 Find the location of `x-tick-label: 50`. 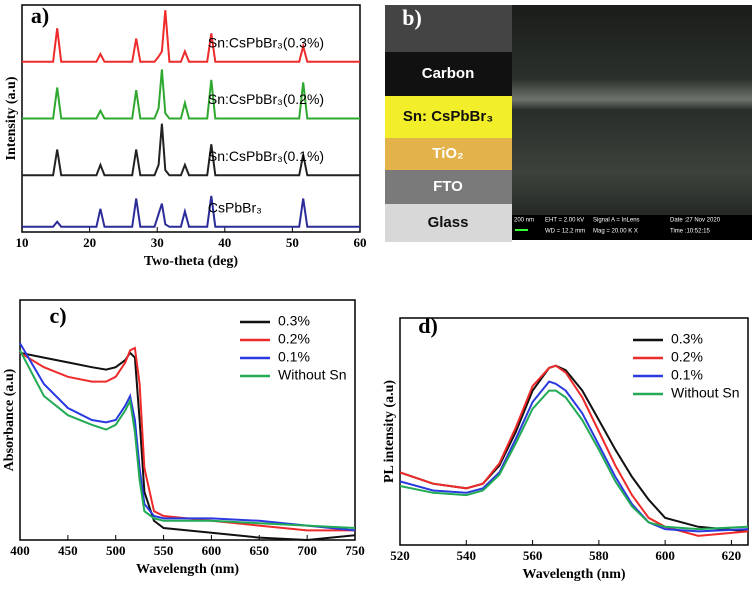

x-tick-label: 50 is located at coordinates (292, 242).